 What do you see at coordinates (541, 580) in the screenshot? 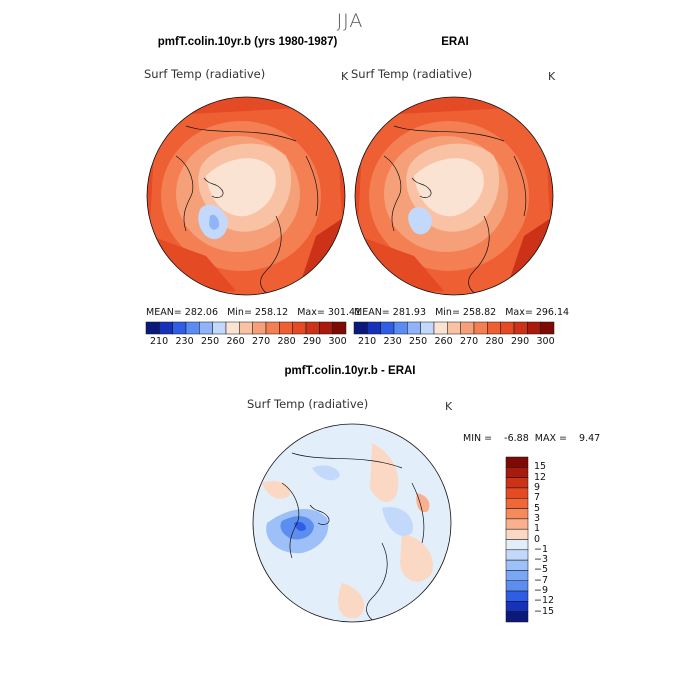
I see `colorbar-tick-label: −7` at bounding box center [541, 580].